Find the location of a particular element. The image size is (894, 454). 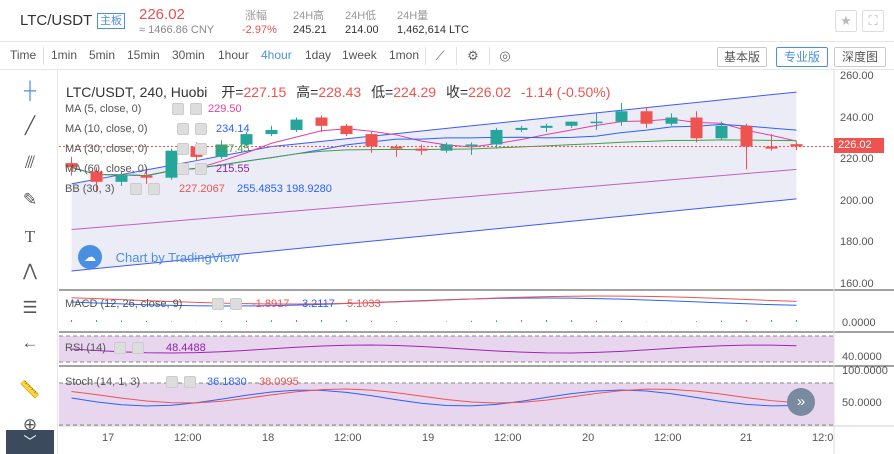

settings-icon: ⚙ is located at coordinates (473, 55).